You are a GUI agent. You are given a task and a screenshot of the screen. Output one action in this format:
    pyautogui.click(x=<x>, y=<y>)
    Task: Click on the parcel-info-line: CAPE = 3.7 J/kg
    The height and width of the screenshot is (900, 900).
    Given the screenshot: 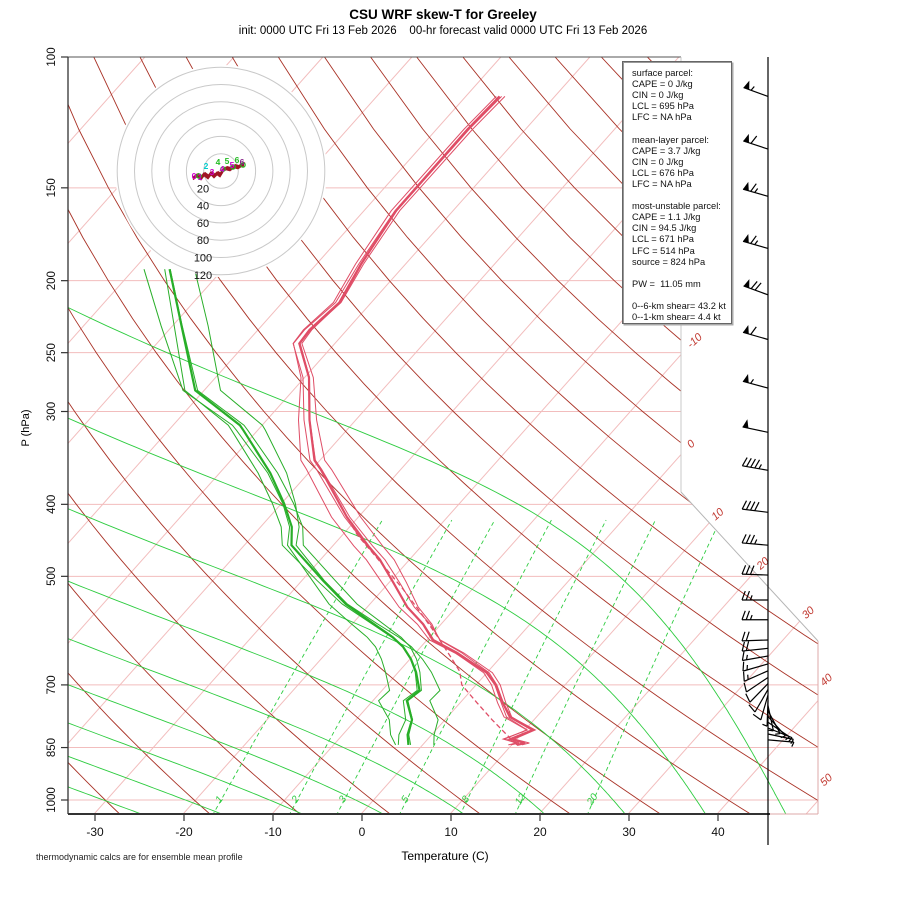 What is the action you would take?
    pyautogui.click(x=666, y=150)
    